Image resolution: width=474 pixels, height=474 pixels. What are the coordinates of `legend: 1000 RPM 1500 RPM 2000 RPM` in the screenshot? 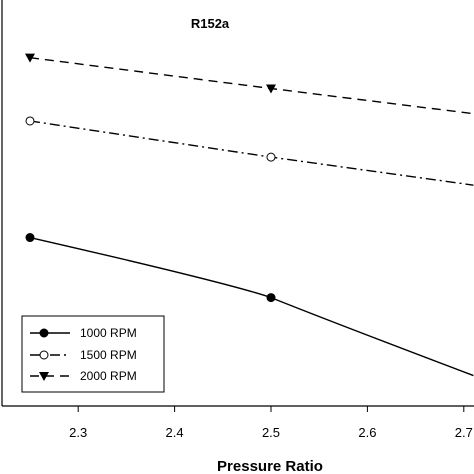 It's located at (93, 354).